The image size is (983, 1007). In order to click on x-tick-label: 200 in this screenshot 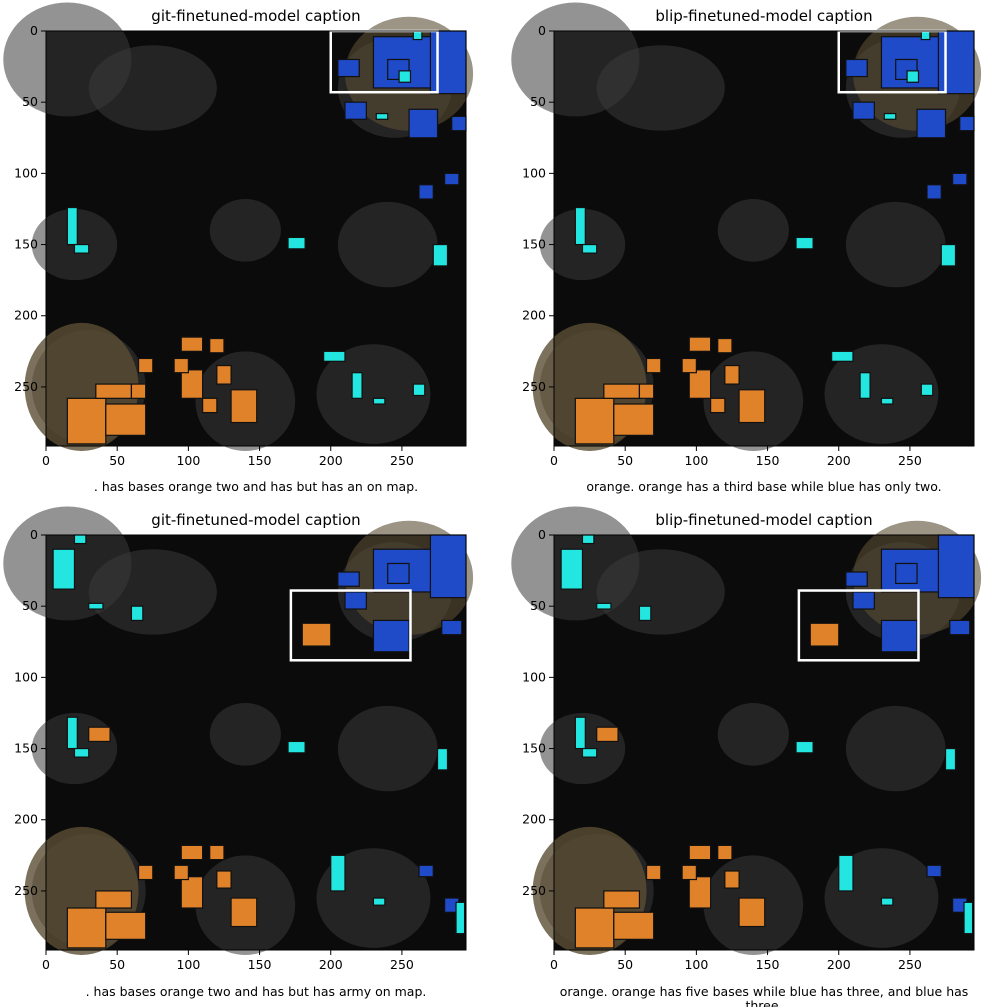, I will do `click(839, 460)`.